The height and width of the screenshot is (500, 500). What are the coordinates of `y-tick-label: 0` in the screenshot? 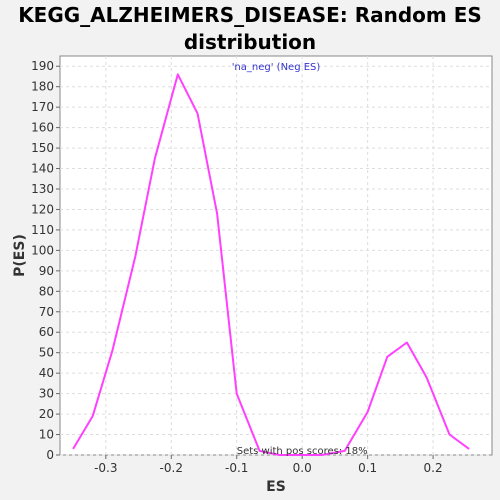 It's located at (50, 455).